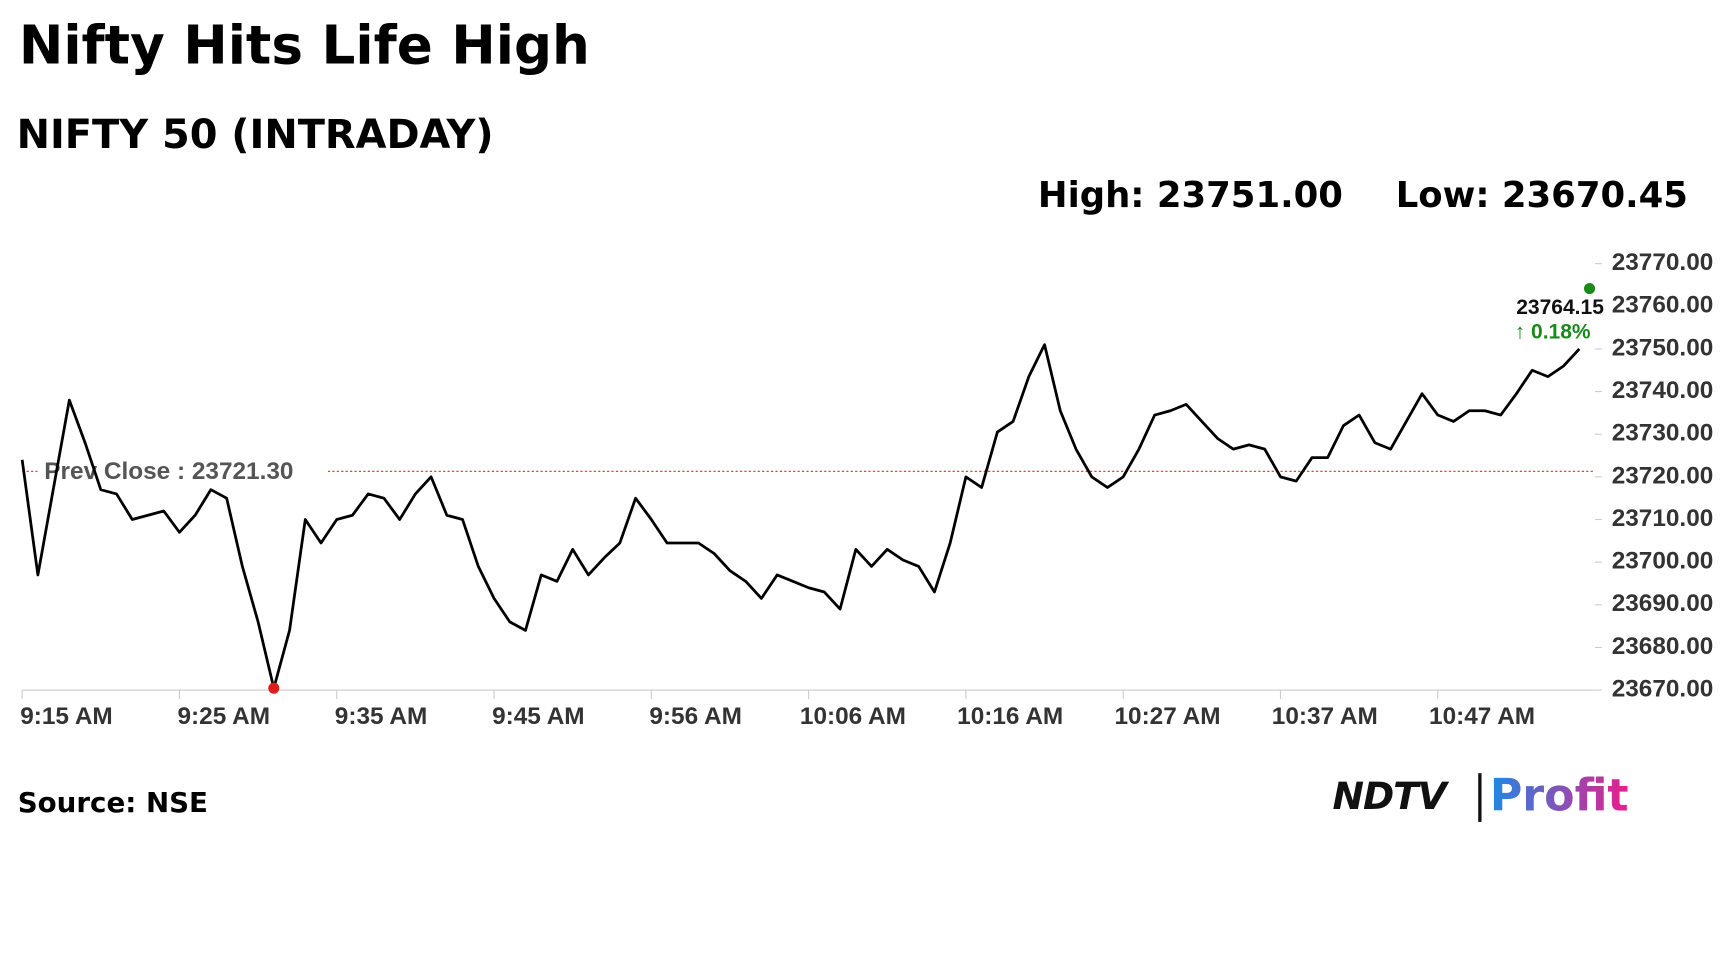 Image resolution: width=1728 pixels, height=972 pixels. What do you see at coordinates (304, 45) in the screenshot?
I see `chart-title: Nifty Hits Life High` at bounding box center [304, 45].